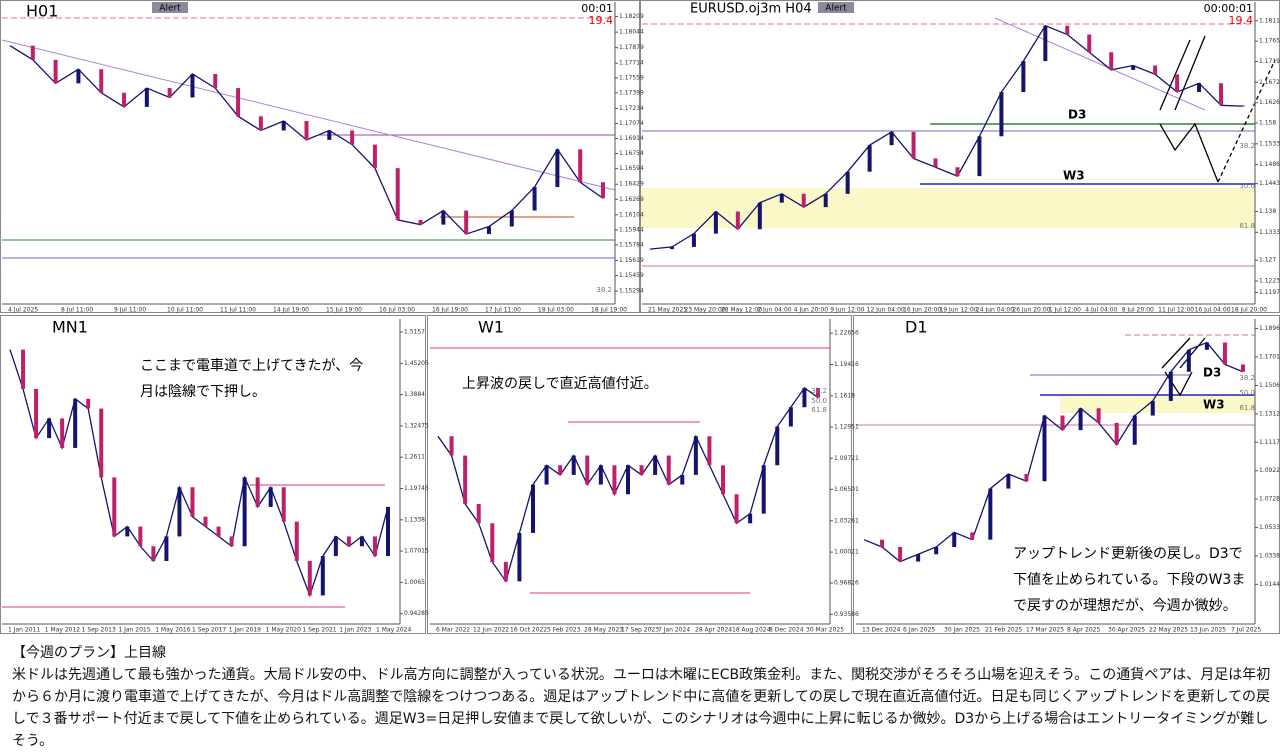  Describe the element at coordinates (597, 8) in the screenshot. I see `timer: 00:01` at that location.